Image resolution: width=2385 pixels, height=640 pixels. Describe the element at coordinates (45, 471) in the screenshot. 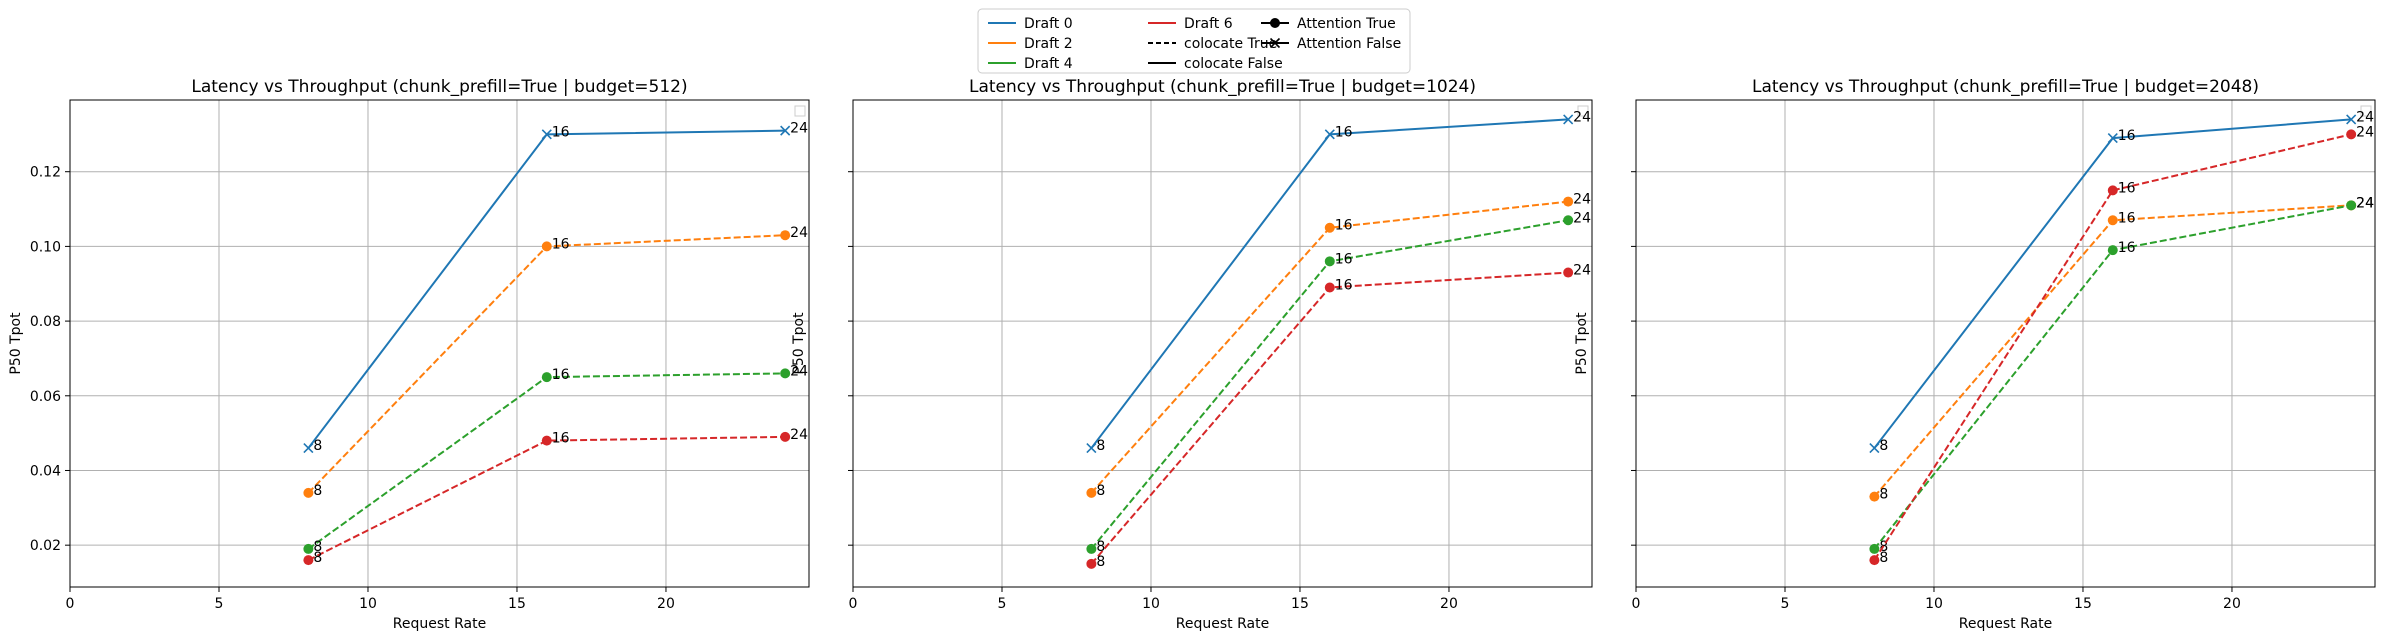

I see `y-tick-label: 0.04` at that location.